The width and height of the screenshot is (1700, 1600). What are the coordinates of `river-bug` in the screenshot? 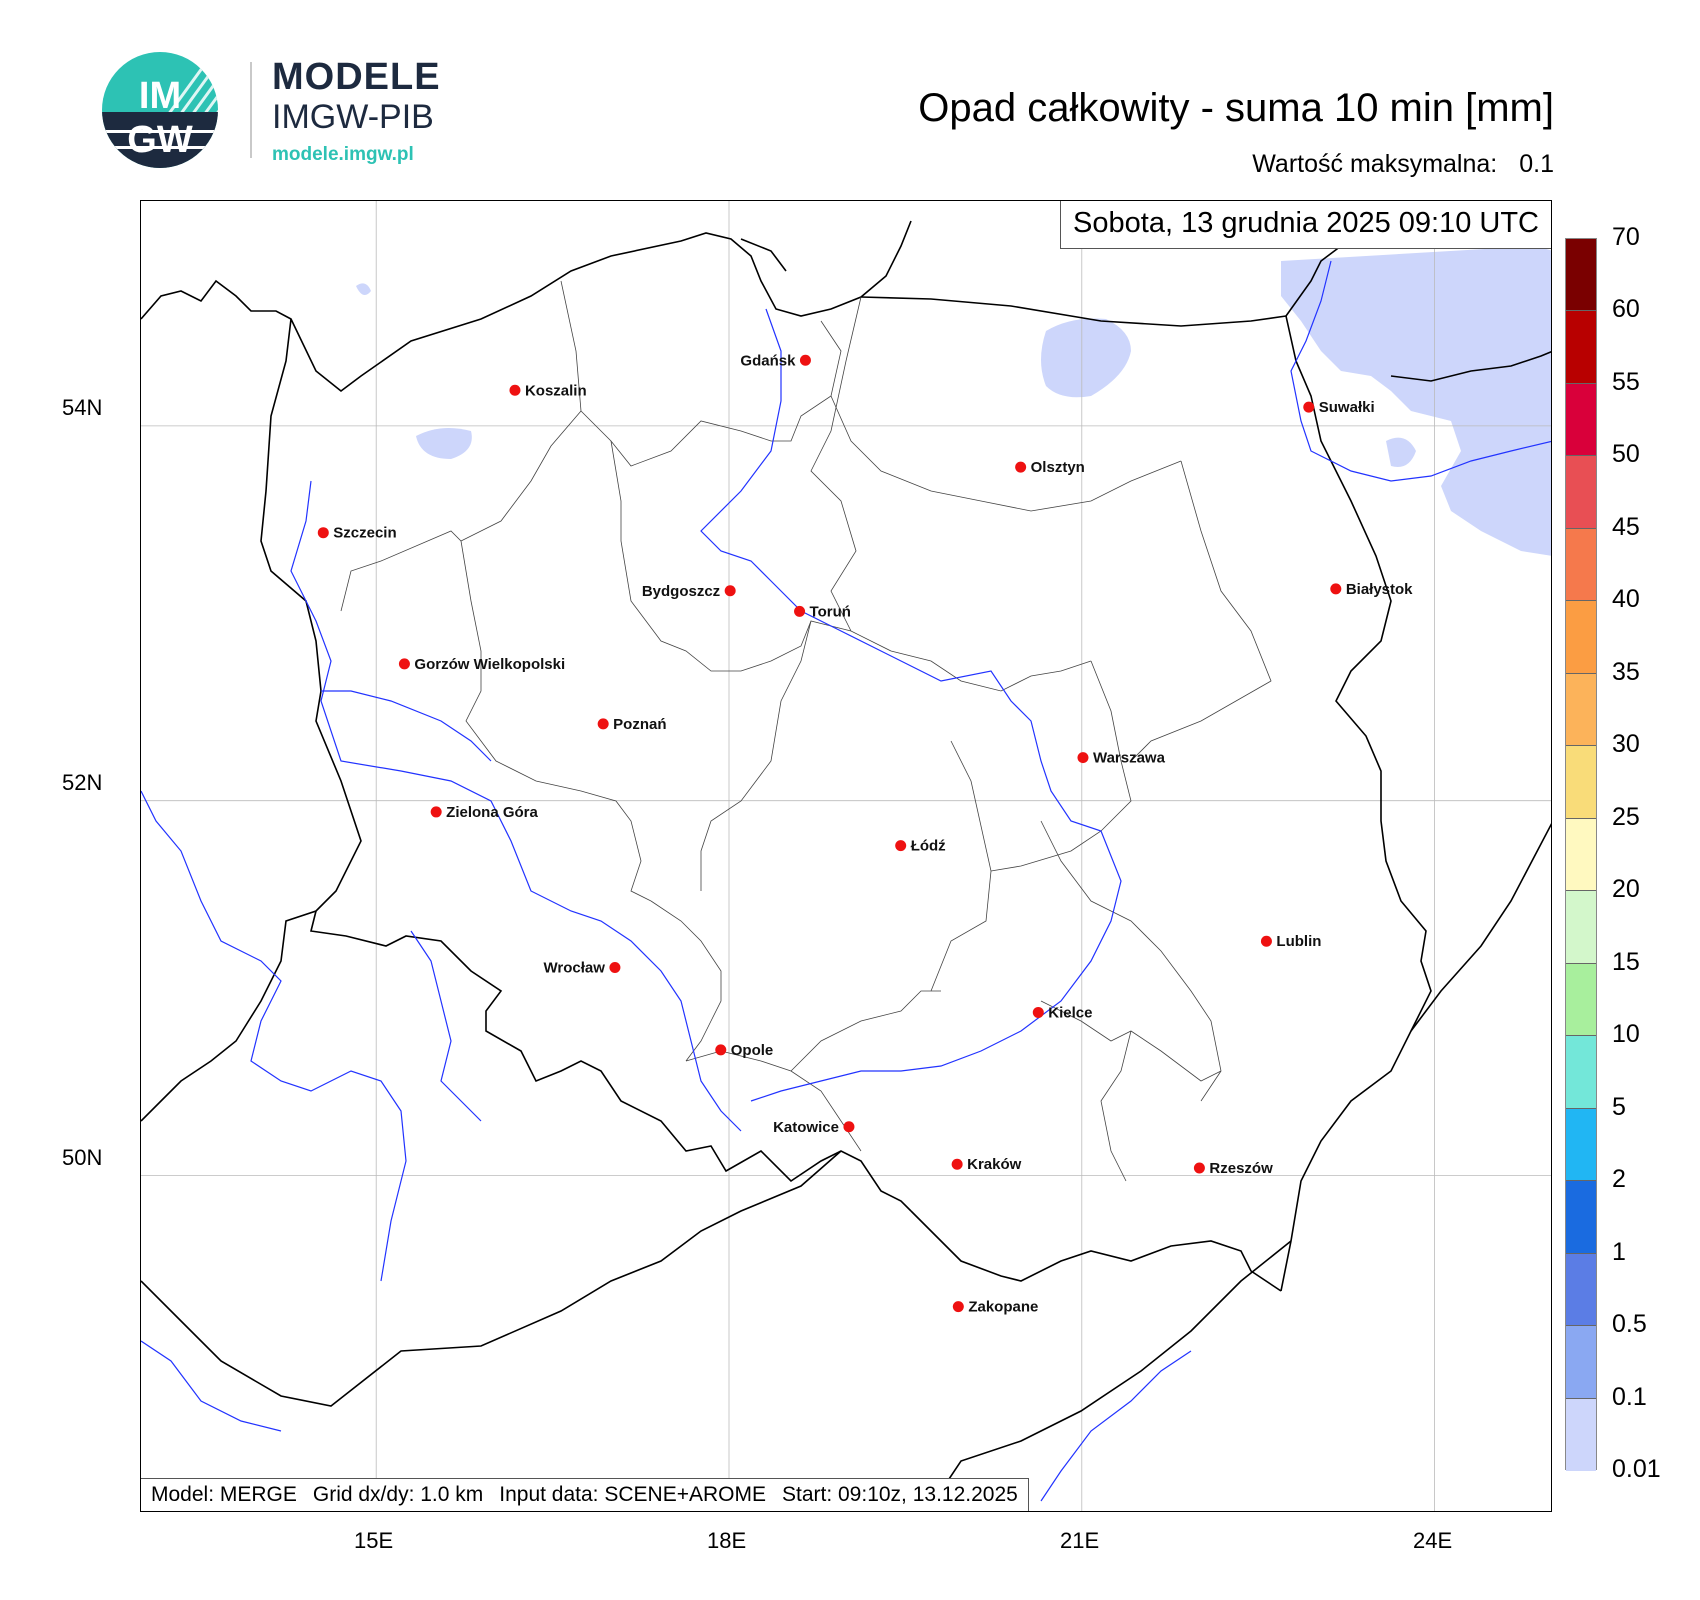 It's located at (1420, 371).